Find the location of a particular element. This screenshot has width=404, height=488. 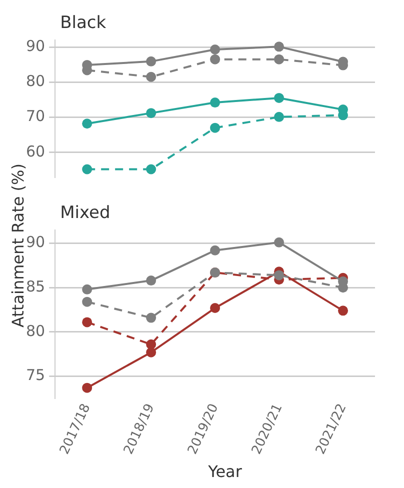

chart-title: Black is located at coordinates (83, 23).